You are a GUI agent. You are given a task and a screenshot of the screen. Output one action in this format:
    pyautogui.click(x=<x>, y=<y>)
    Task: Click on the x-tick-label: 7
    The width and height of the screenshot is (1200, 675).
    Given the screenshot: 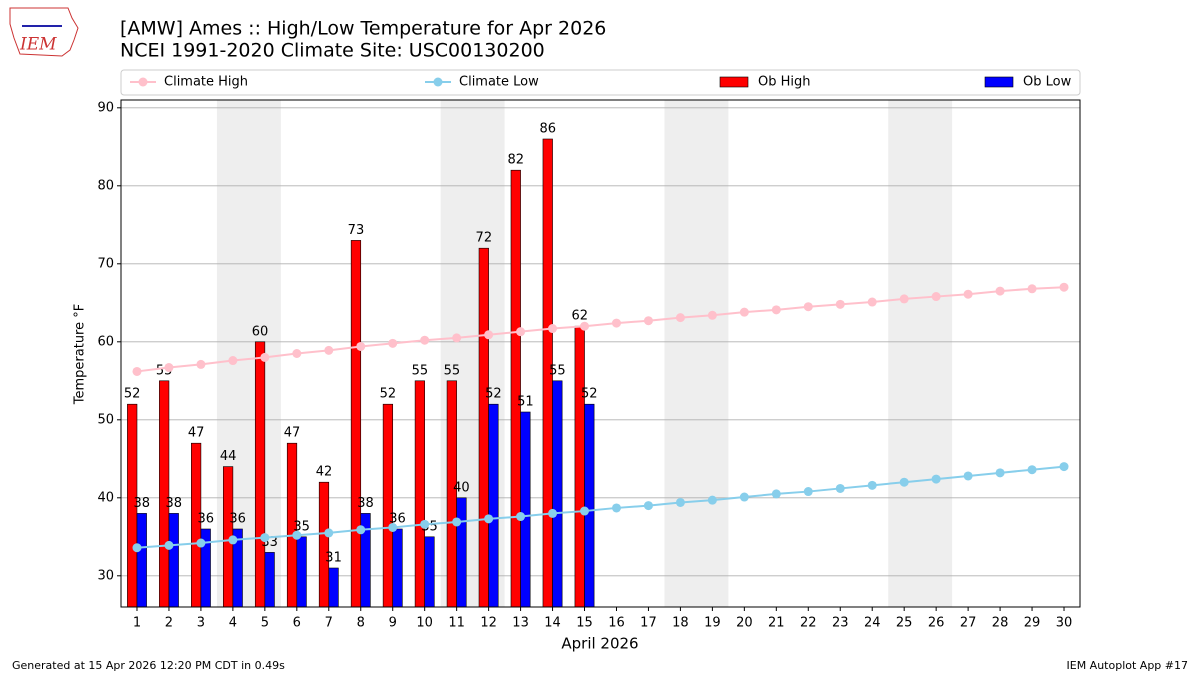 What is the action you would take?
    pyautogui.click(x=329, y=623)
    